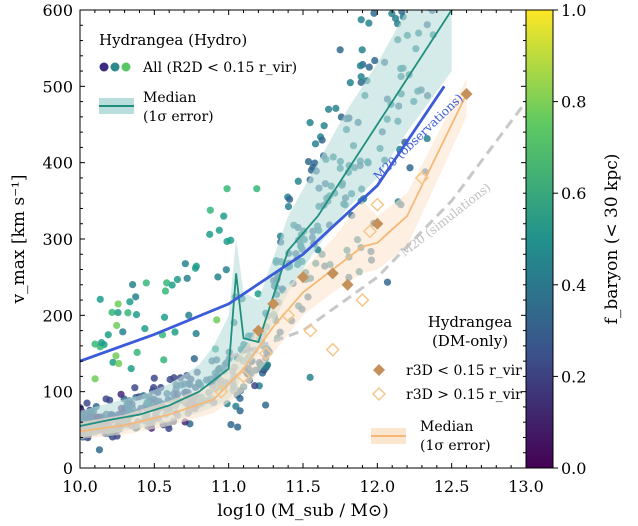  Describe the element at coordinates (57, 10) in the screenshot. I see `y-tick-label-6: 600` at that location.